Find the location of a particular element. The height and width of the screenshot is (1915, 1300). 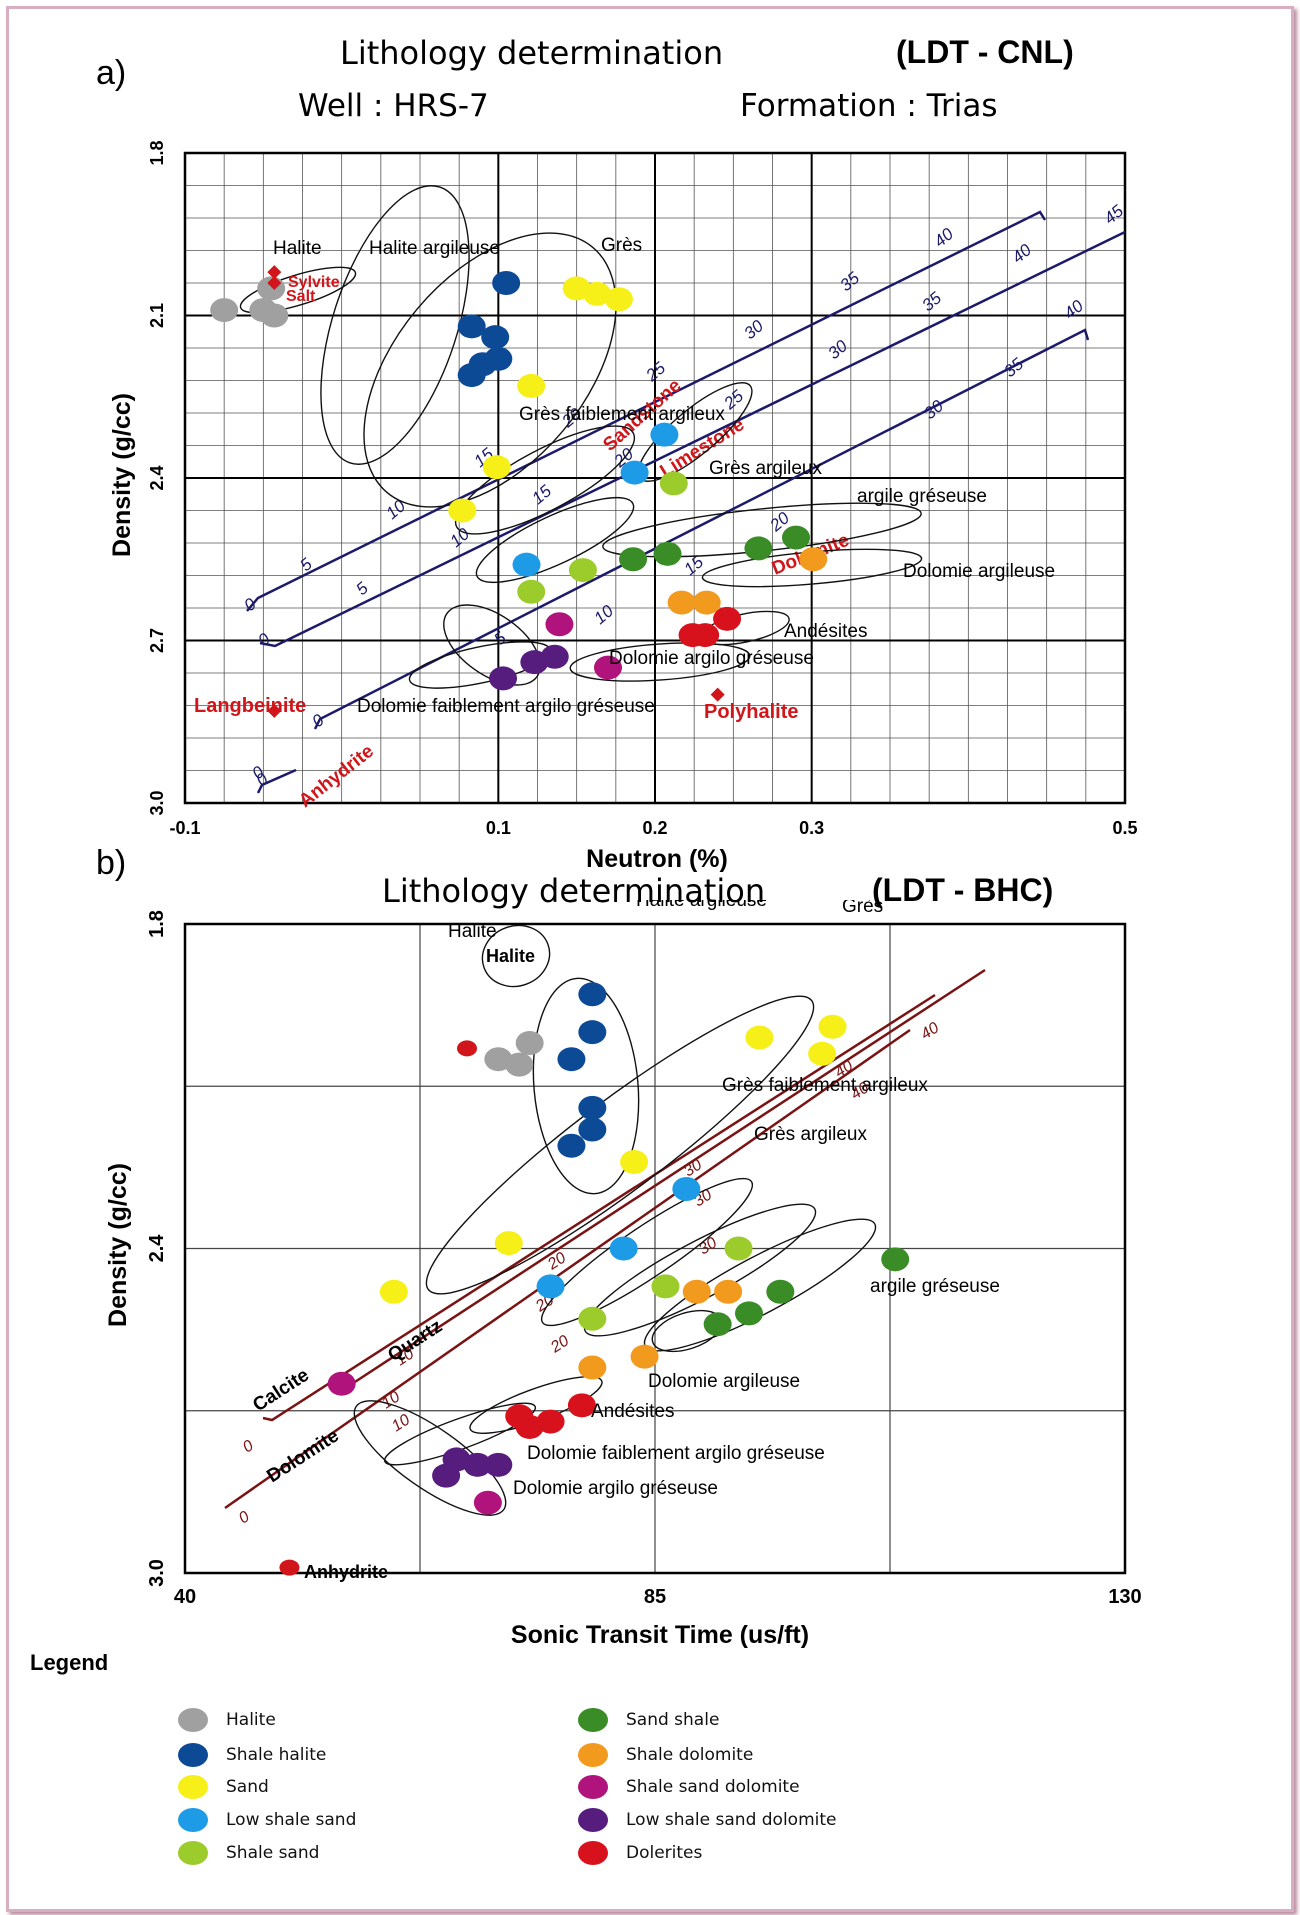

a-group-label: Grès is located at coordinates (621, 245).